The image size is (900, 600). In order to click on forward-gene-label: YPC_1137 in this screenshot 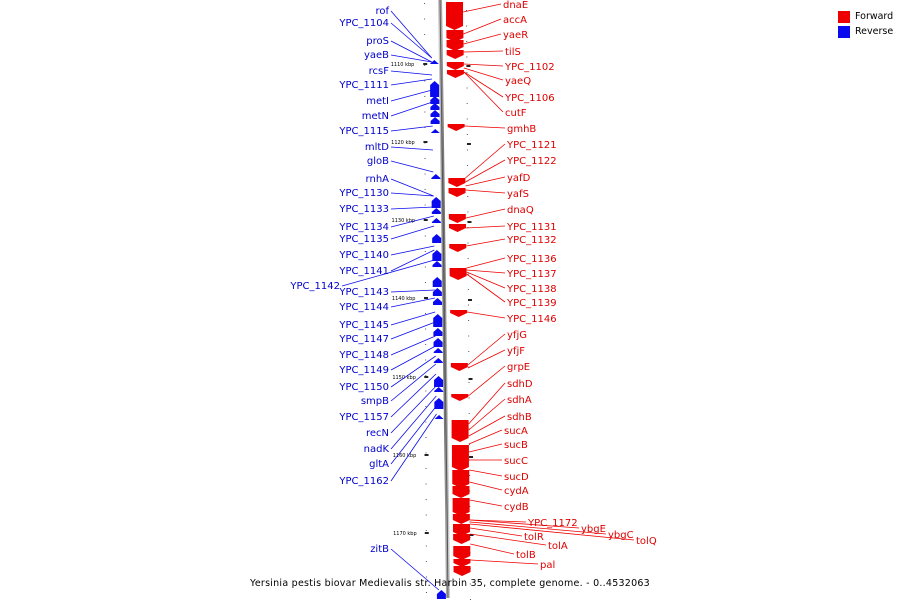, I will do `click(531, 274)`.